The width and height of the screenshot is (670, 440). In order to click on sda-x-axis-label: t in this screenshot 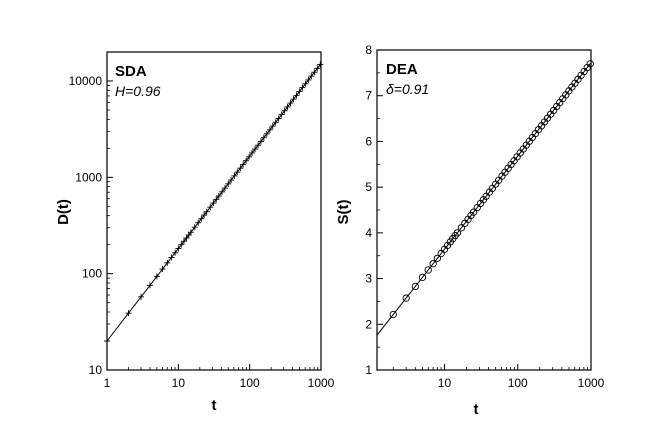, I will do `click(214, 405)`.